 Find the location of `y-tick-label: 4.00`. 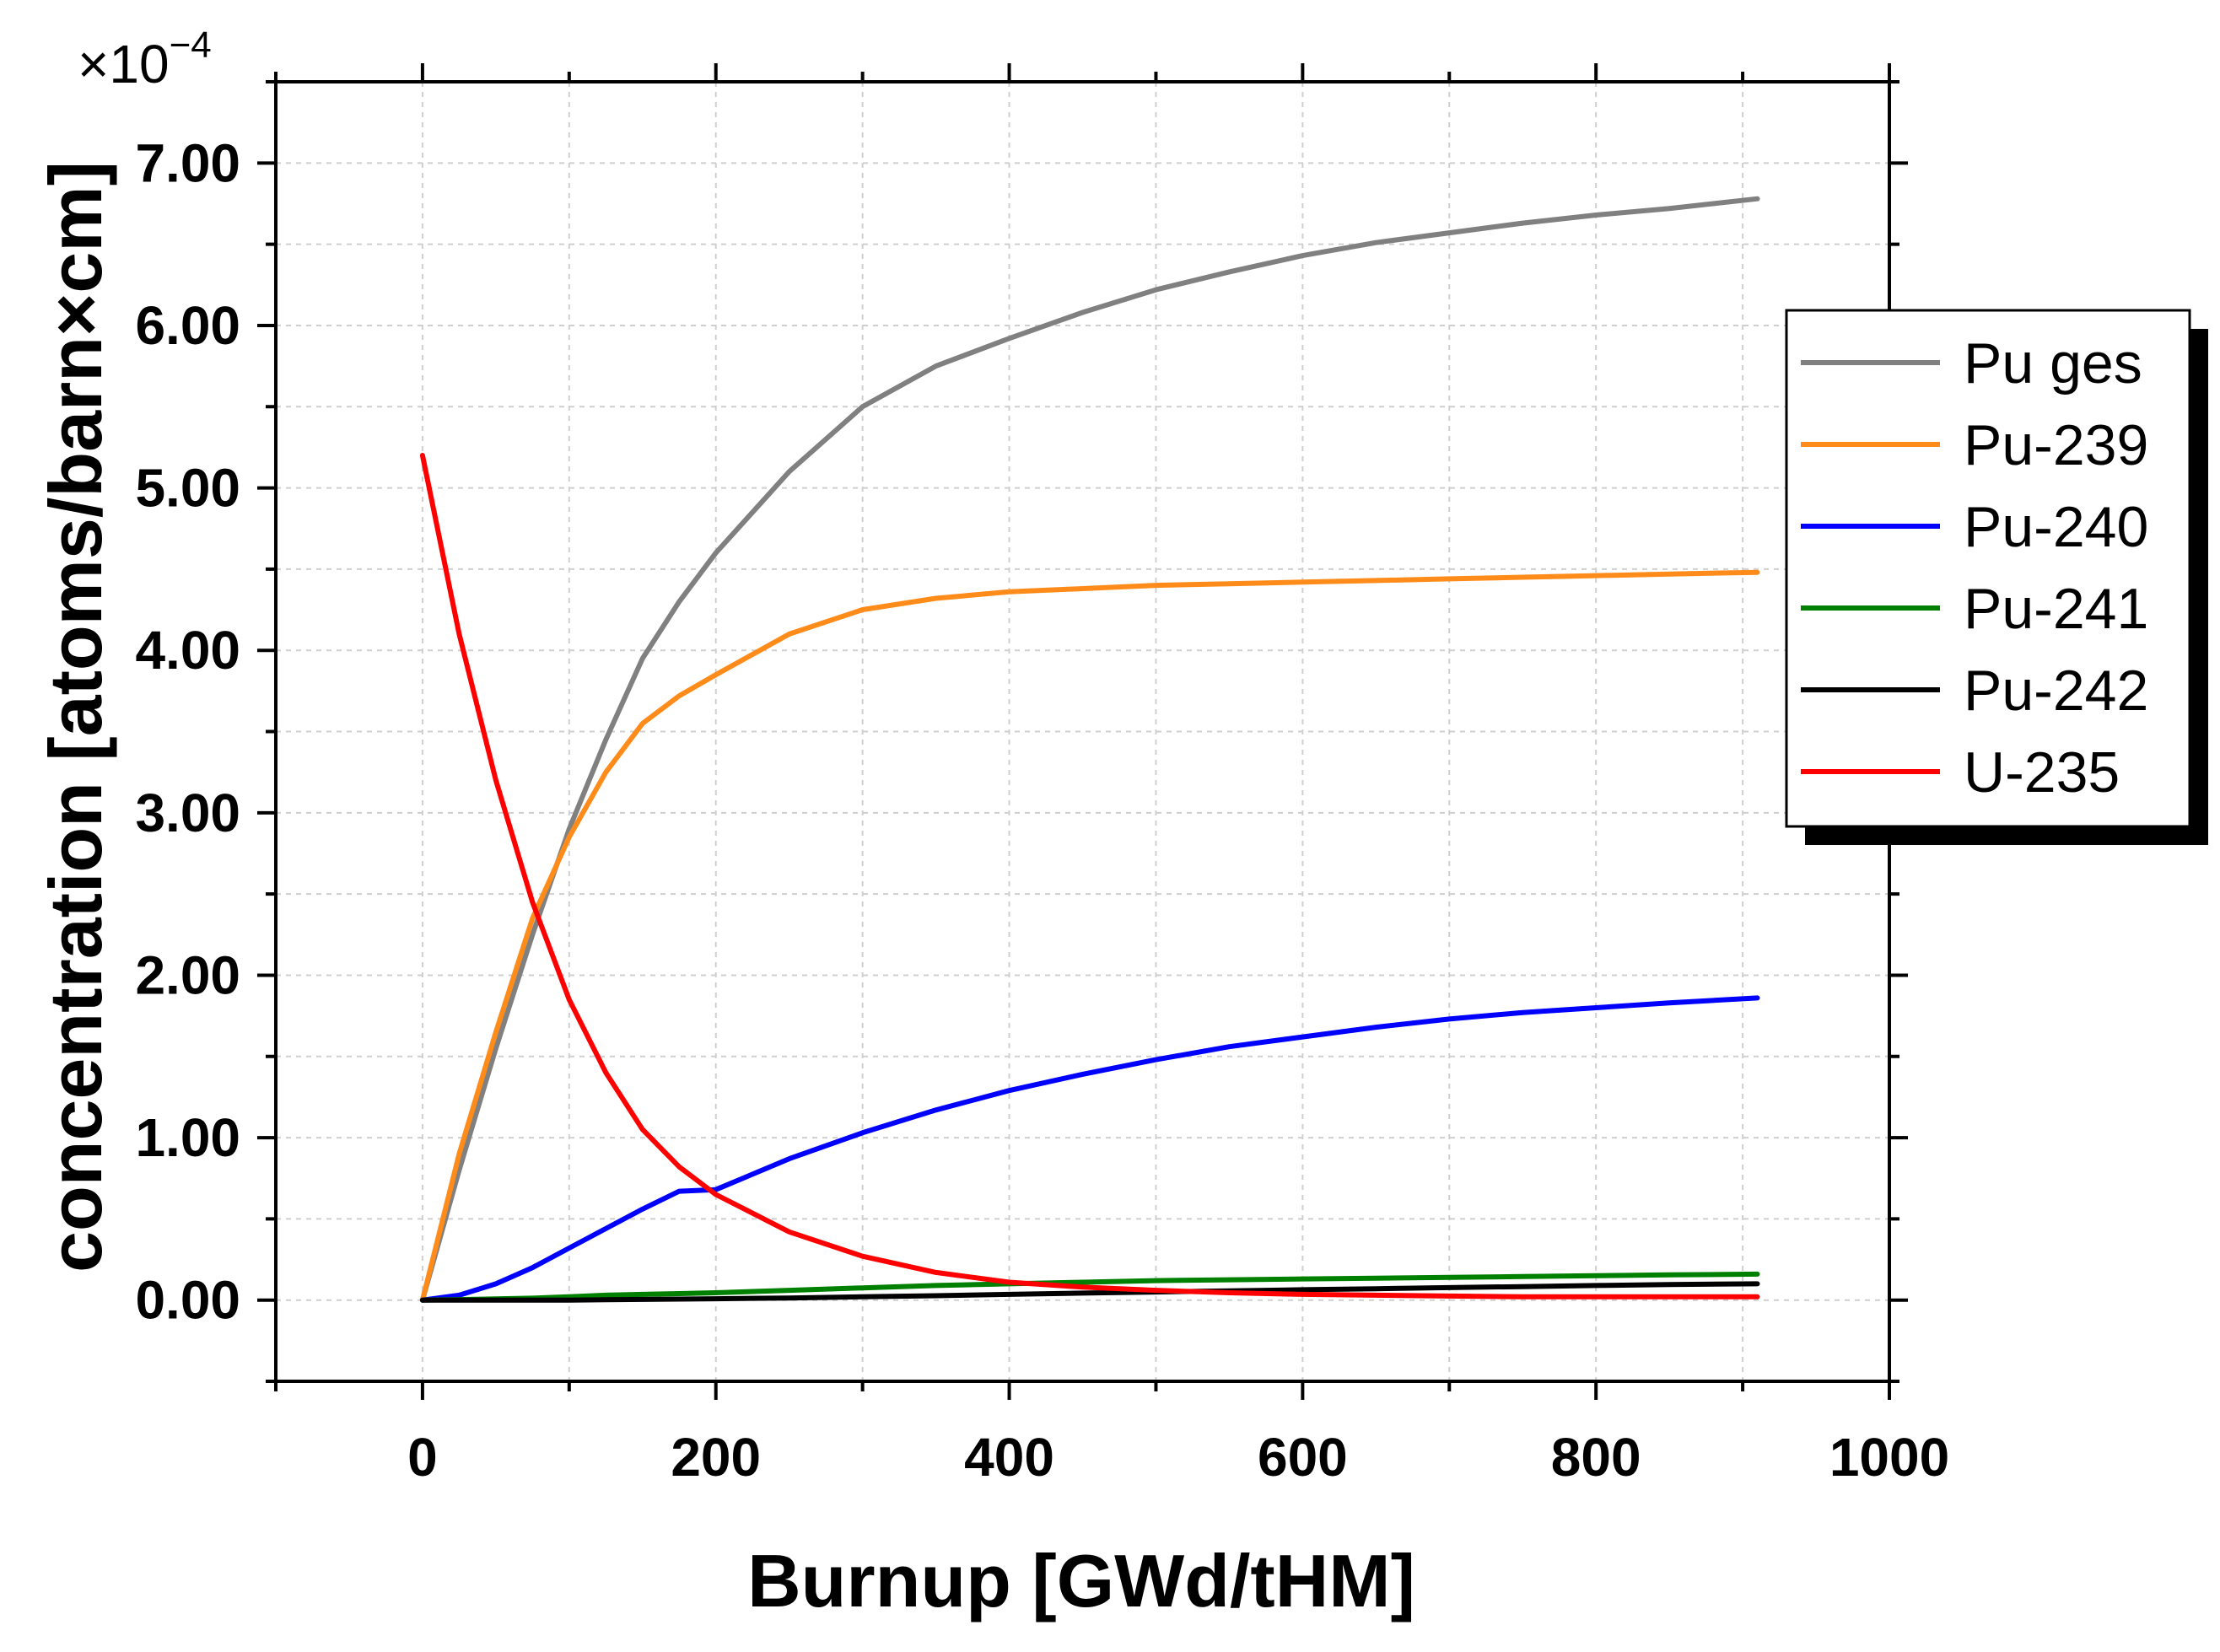

y-tick-label: 4.00 is located at coordinates (188, 650).